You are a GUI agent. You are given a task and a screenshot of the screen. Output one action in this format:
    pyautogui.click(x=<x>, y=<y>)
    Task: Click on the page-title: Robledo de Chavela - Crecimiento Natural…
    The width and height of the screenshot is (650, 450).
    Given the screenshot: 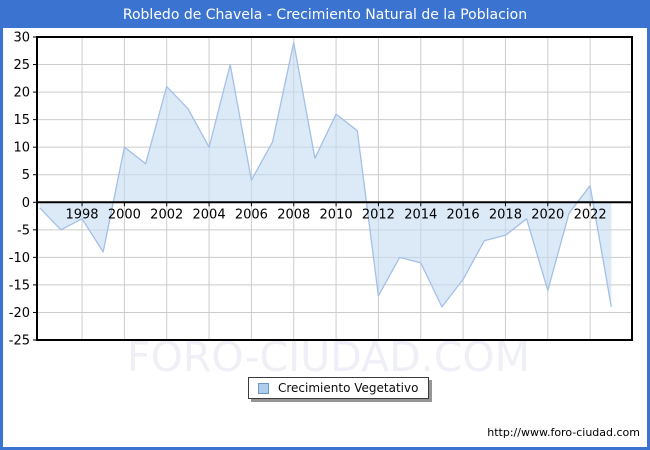 What is the action you would take?
    pyautogui.click(x=325, y=15)
    